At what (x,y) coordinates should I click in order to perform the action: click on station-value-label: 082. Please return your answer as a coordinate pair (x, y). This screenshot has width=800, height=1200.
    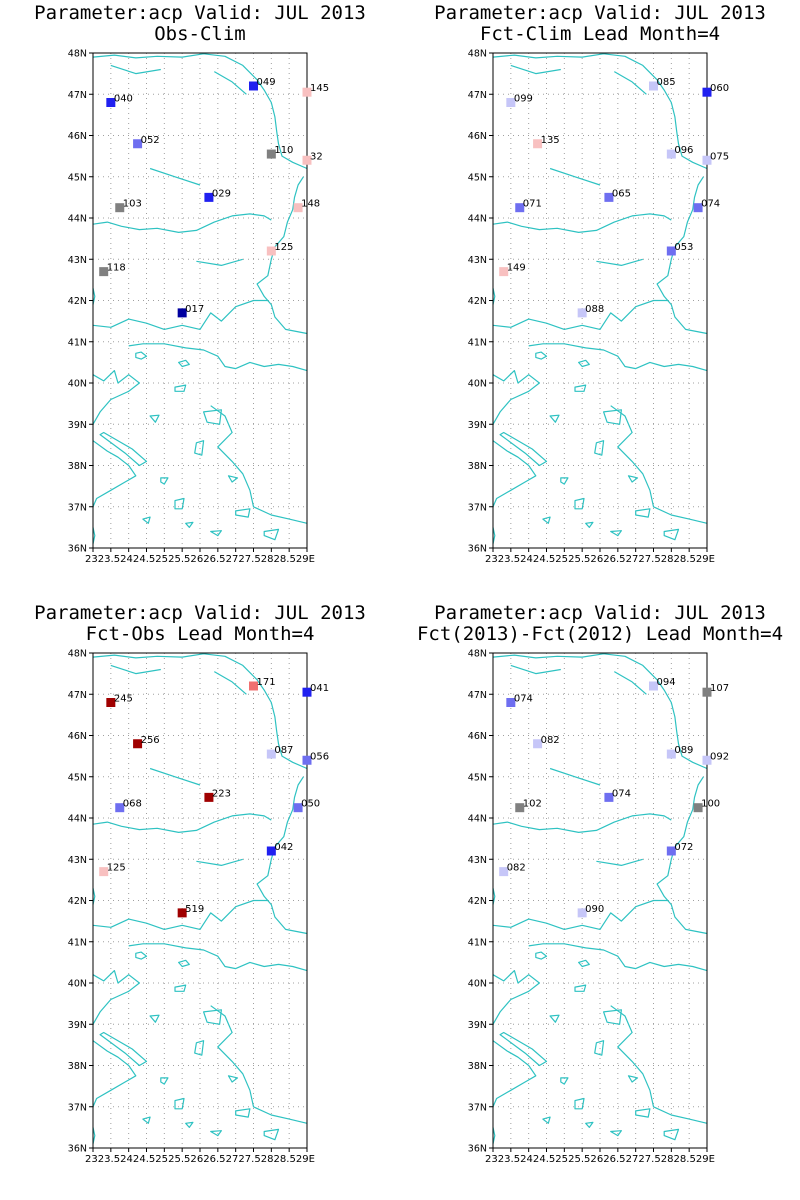
    Looking at the image, I should click on (516, 868).